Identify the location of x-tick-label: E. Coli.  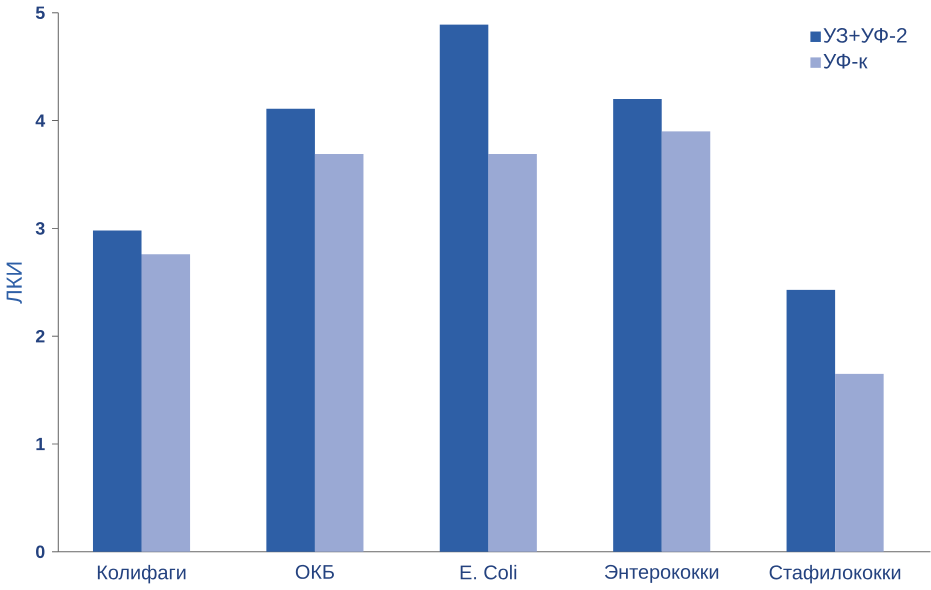
(488, 572).